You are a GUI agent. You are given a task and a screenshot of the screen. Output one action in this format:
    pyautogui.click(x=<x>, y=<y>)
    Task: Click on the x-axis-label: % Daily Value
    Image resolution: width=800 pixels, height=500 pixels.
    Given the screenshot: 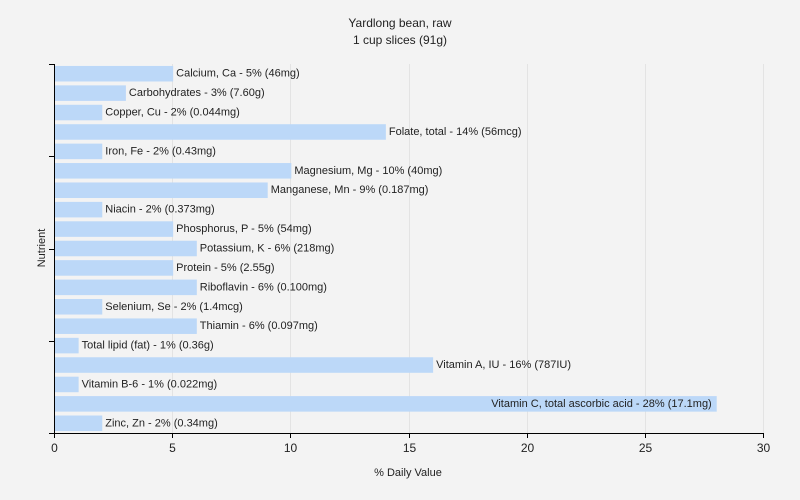 What is the action you would take?
    pyautogui.click(x=408, y=473)
    